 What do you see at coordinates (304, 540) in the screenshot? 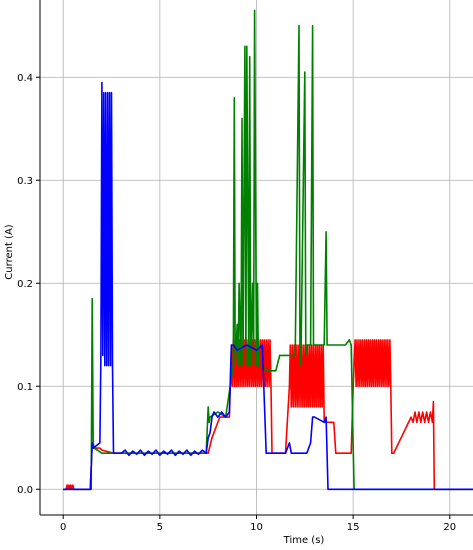
I see `x-axis-label: Time (s)` at bounding box center [304, 540].